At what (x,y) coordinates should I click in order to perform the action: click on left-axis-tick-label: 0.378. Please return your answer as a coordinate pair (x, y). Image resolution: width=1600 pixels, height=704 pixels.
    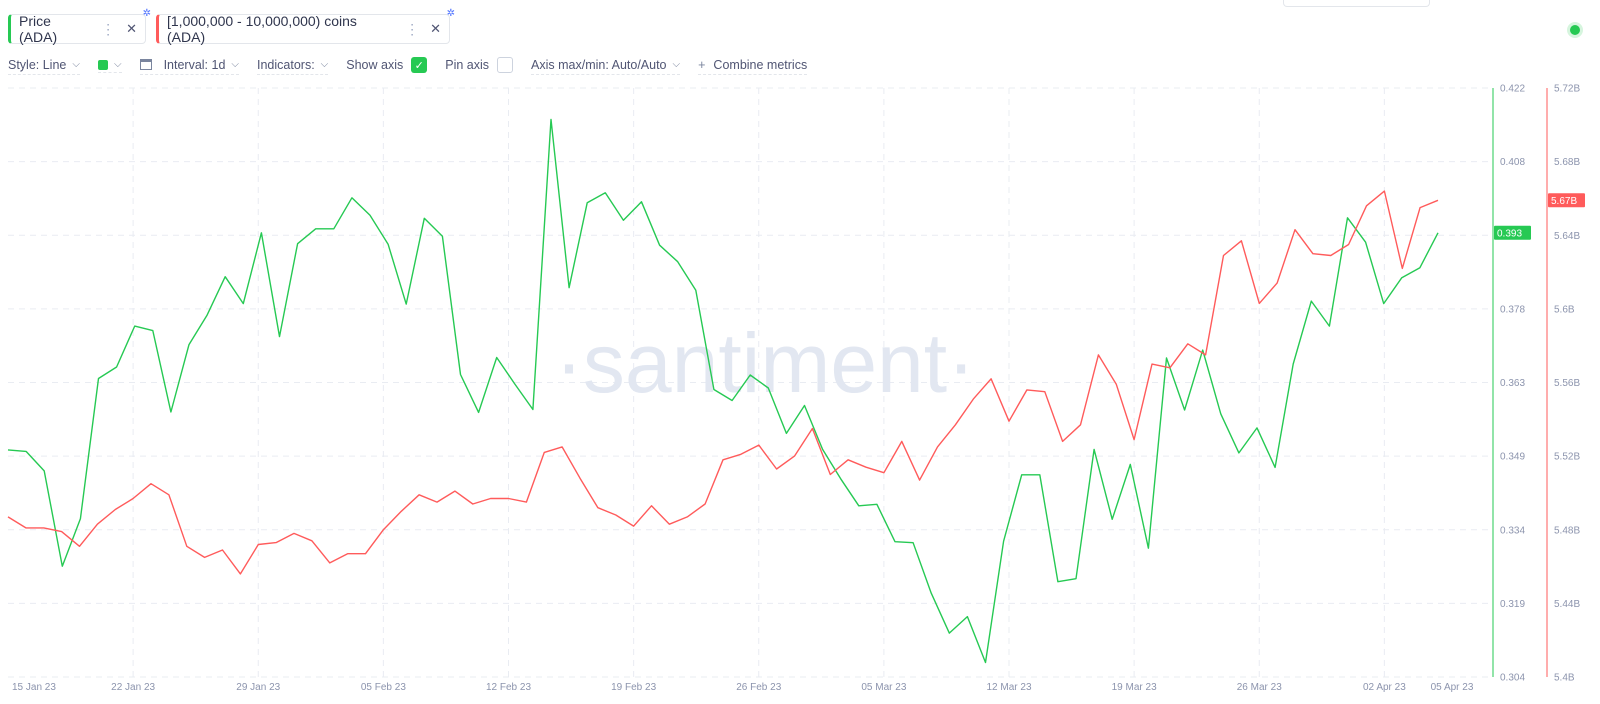
    Looking at the image, I should click on (1512, 309).